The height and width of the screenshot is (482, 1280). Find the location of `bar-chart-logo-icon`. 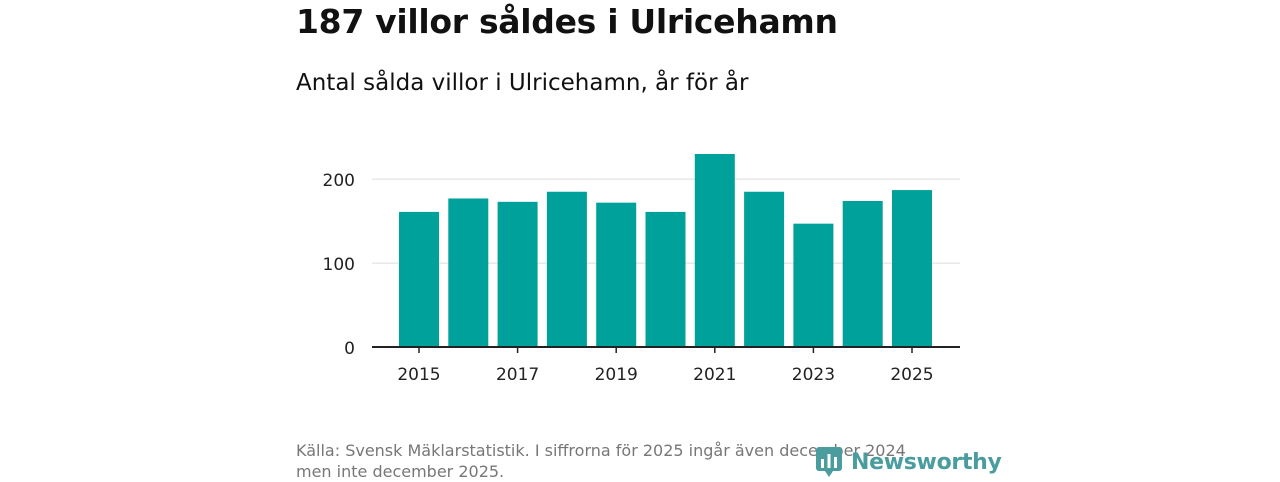

bar-chart-logo-icon is located at coordinates (829, 462).